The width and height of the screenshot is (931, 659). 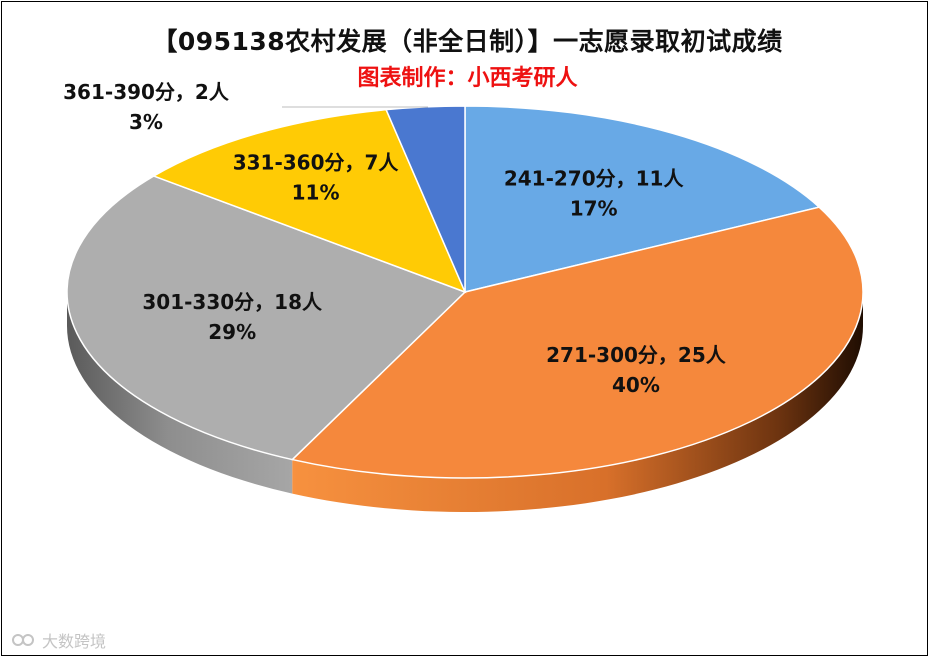 What do you see at coordinates (146, 92) in the screenshot?
I see `slice-label-361-390: 361-390分，2人` at bounding box center [146, 92].